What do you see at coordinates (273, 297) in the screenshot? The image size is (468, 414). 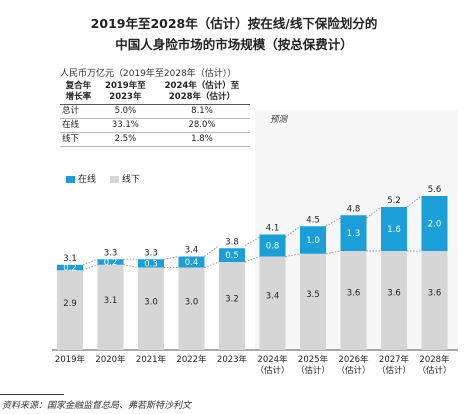 I see `data-label-offline: 3.4` at bounding box center [273, 297].